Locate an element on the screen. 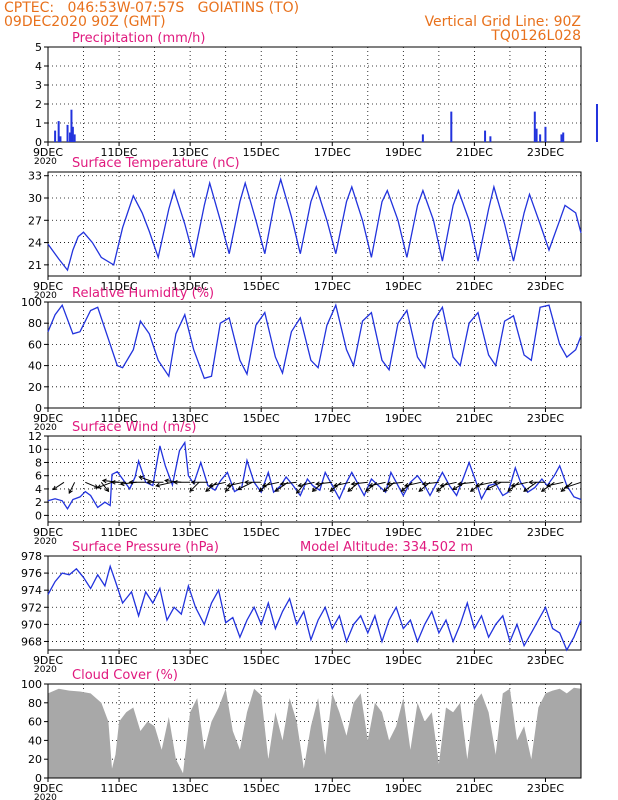 The width and height of the screenshot is (618, 800). y-tick-label: 970 is located at coordinates (31, 624).